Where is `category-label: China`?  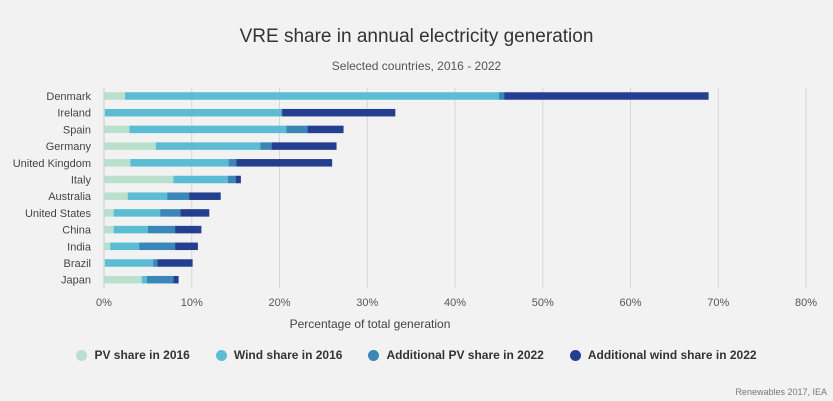 category-label: China is located at coordinates (77, 231).